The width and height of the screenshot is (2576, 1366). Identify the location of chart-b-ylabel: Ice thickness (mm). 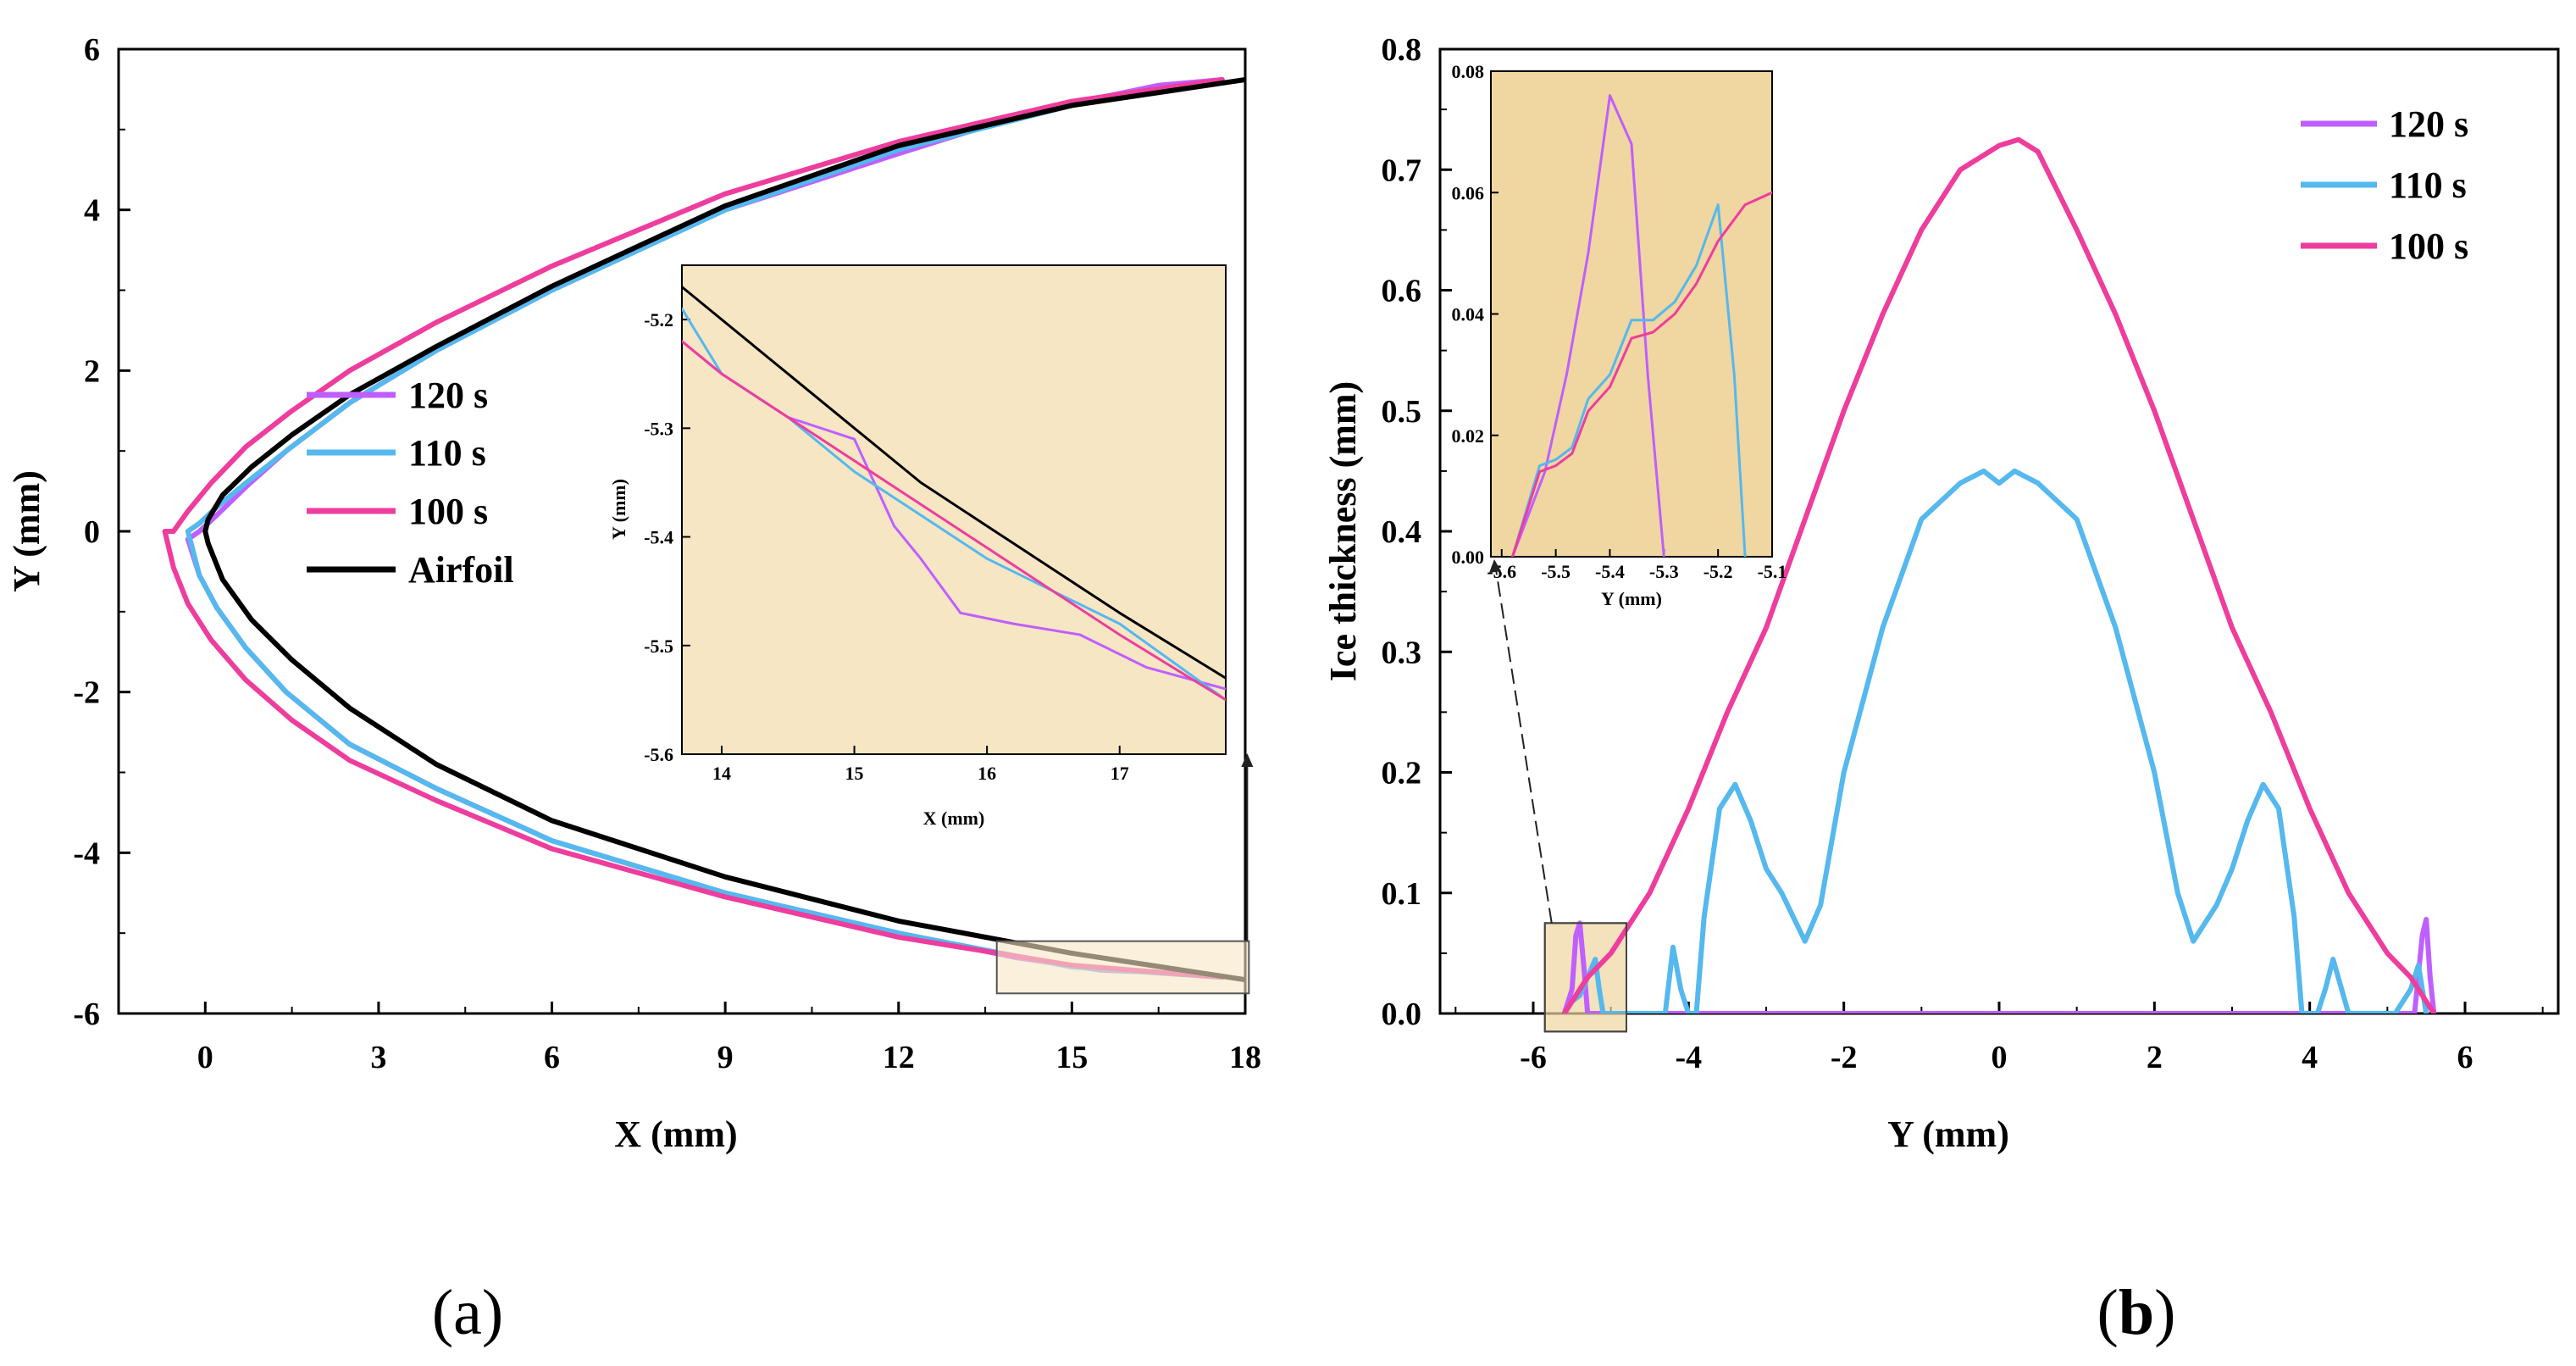
(1343, 531).